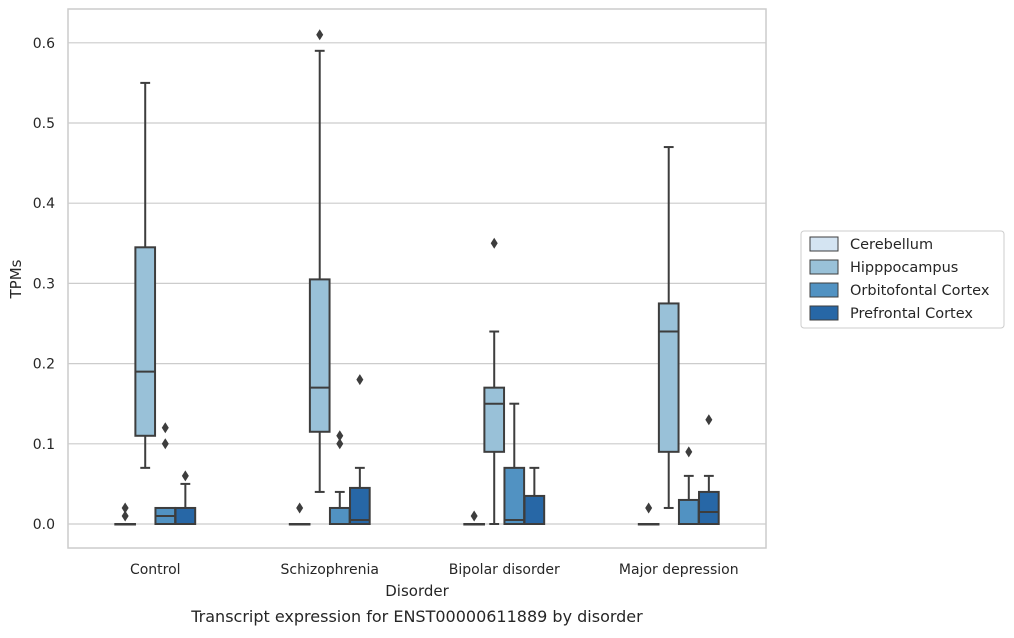  I want to click on x-tick-label: Control, so click(155, 570).